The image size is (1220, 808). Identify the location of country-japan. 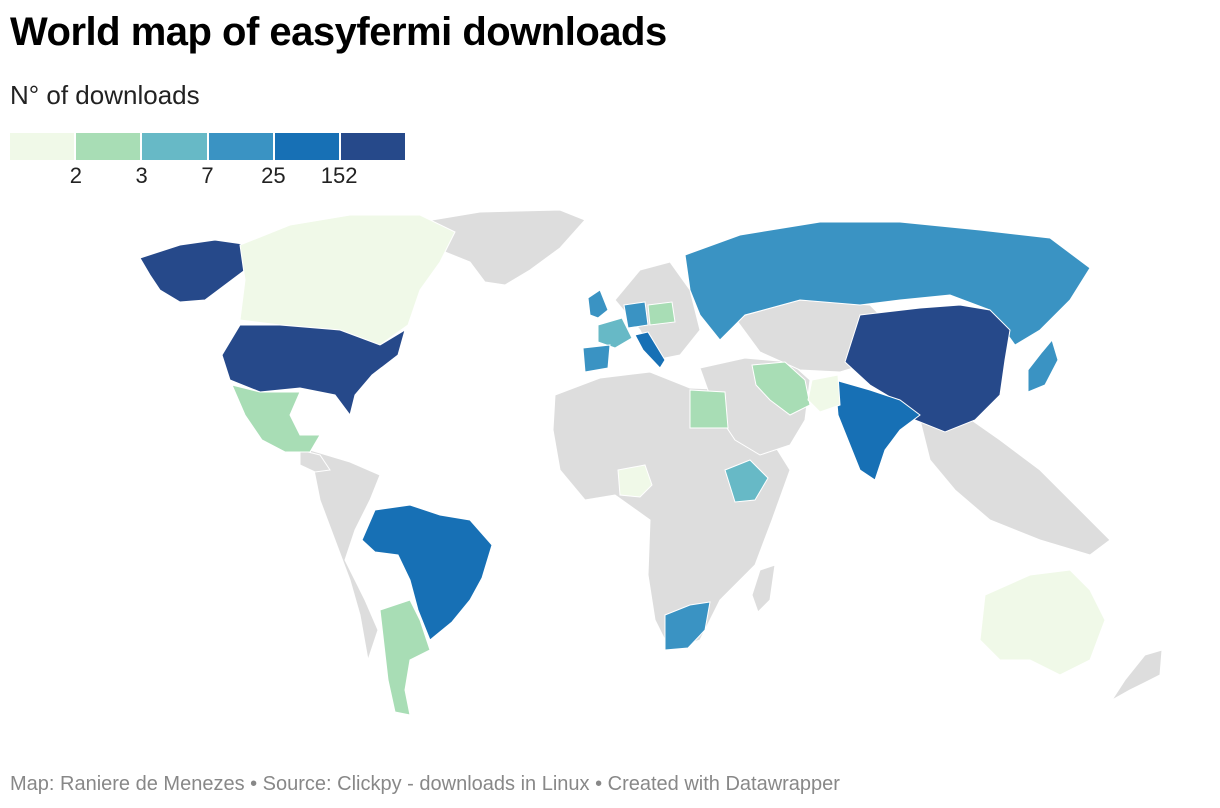
(1043, 365).